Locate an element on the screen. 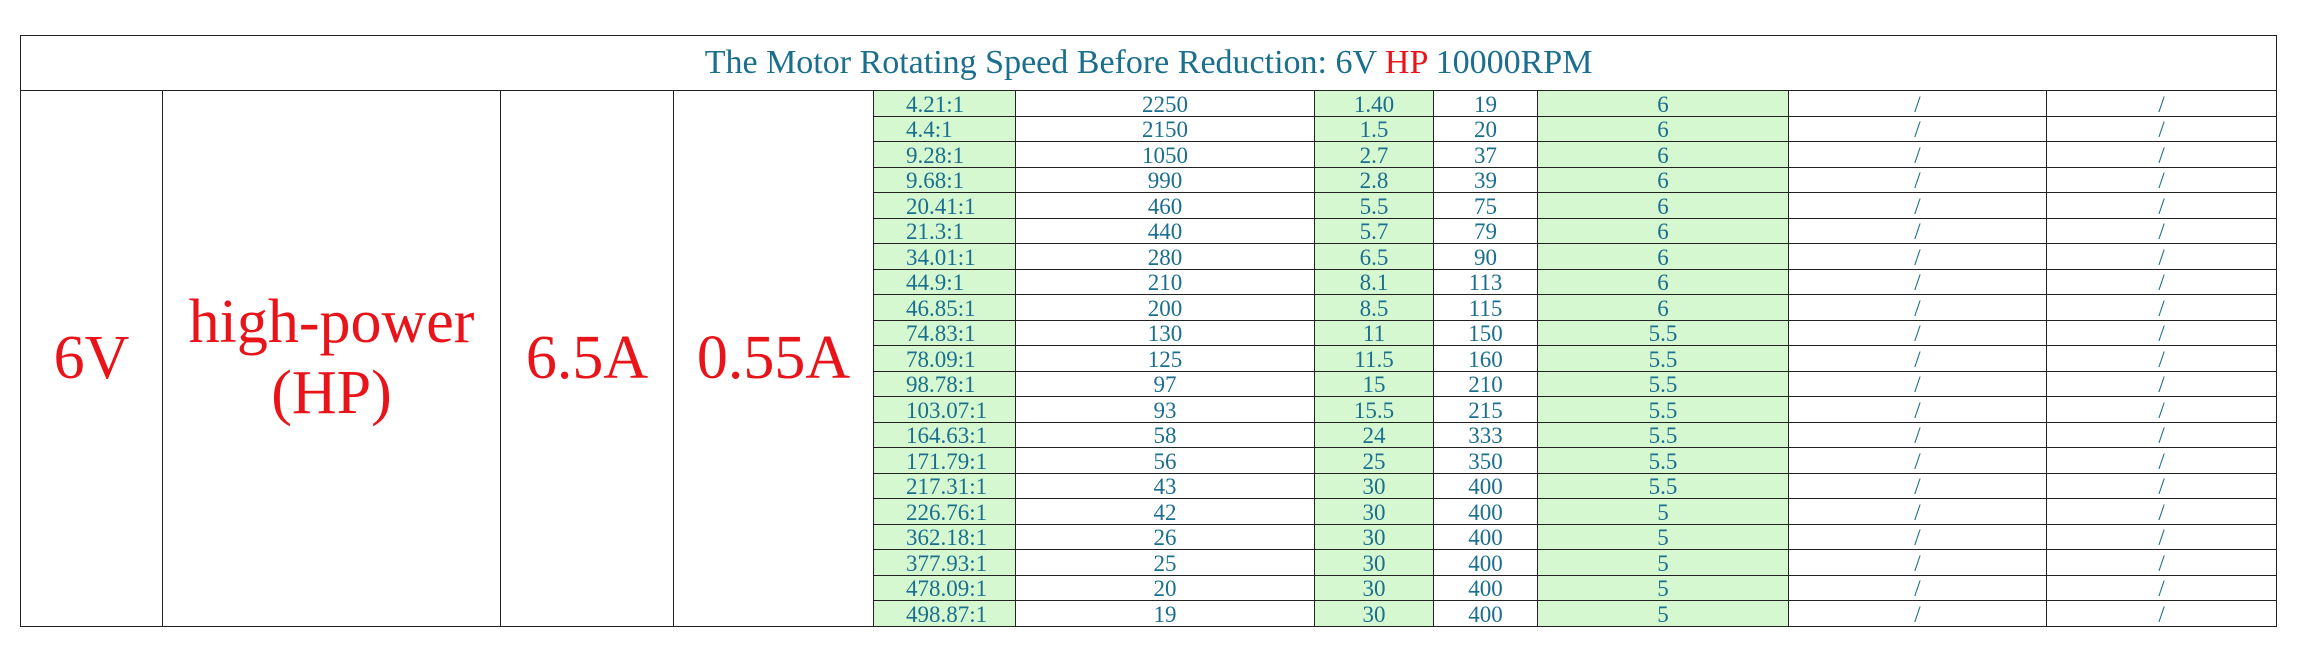 Image resolution: width=2300 pixels, height=672 pixels. data-row: 4.4:1 2150 1.5 20 6// is located at coordinates (1149, 128).